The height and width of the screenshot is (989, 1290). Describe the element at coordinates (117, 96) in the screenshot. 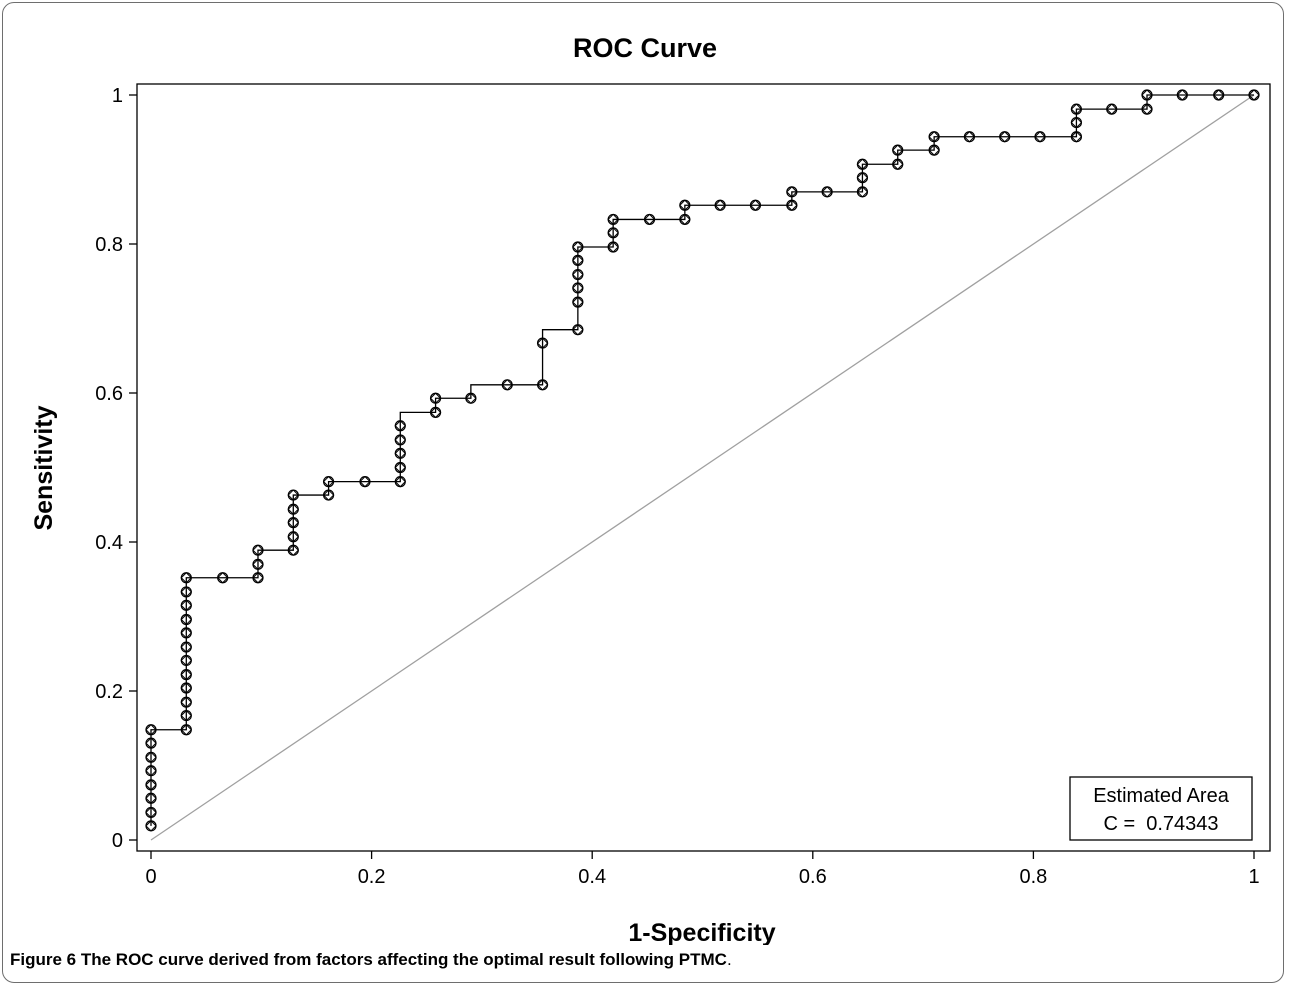

I see `y-tick-label: 1` at that location.